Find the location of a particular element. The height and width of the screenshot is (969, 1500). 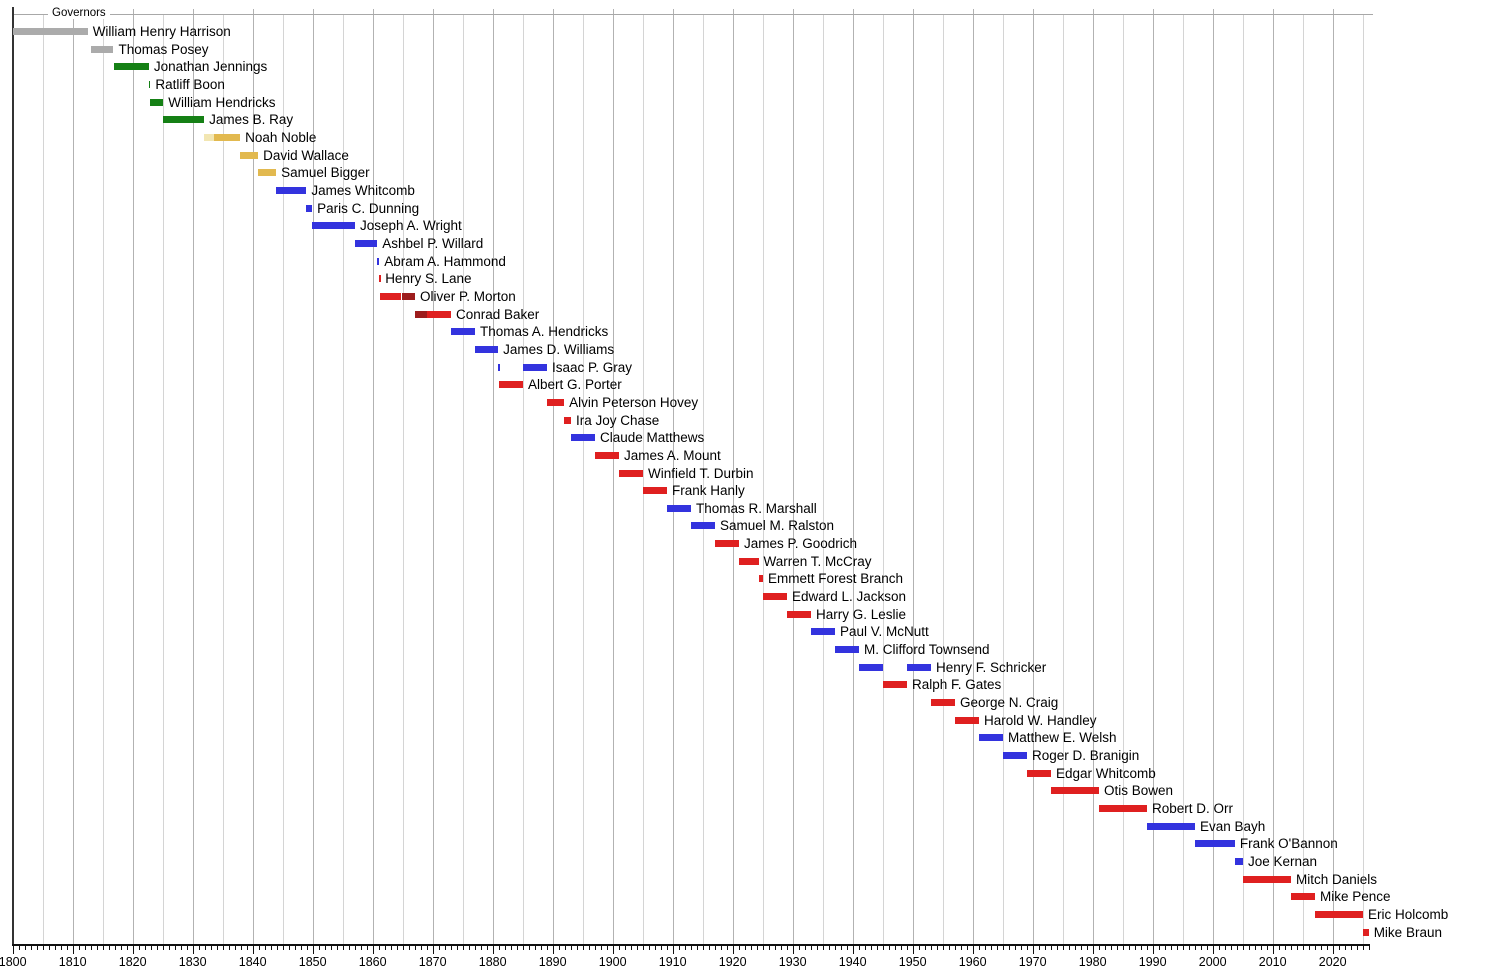

governor-label: Mike Pence is located at coordinates (1355, 897).